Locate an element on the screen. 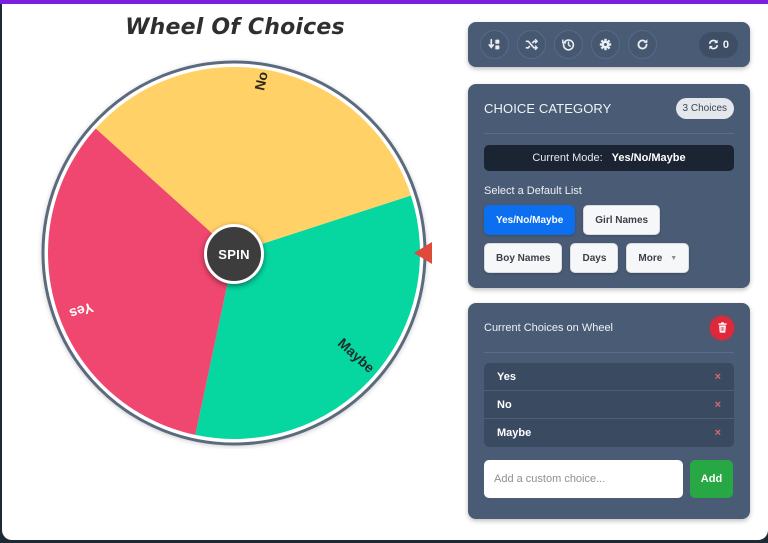  clear-all-button is located at coordinates (722, 327).